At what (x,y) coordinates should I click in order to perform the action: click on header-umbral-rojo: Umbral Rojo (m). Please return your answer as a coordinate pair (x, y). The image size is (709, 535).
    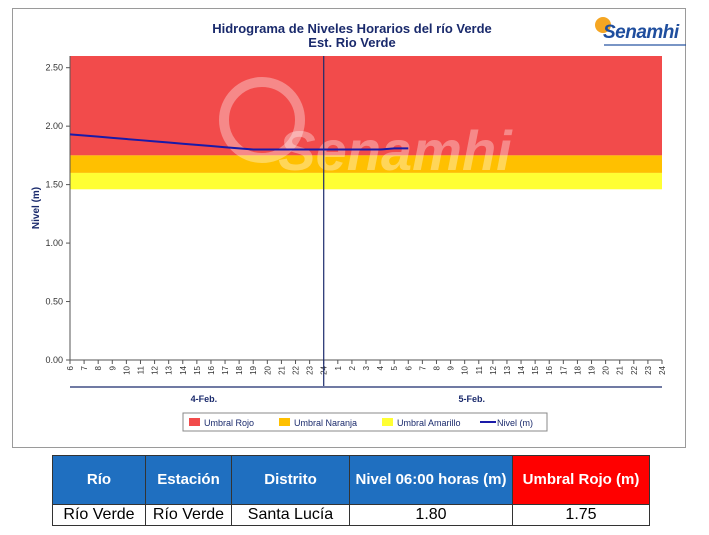
    Looking at the image, I should click on (581, 480).